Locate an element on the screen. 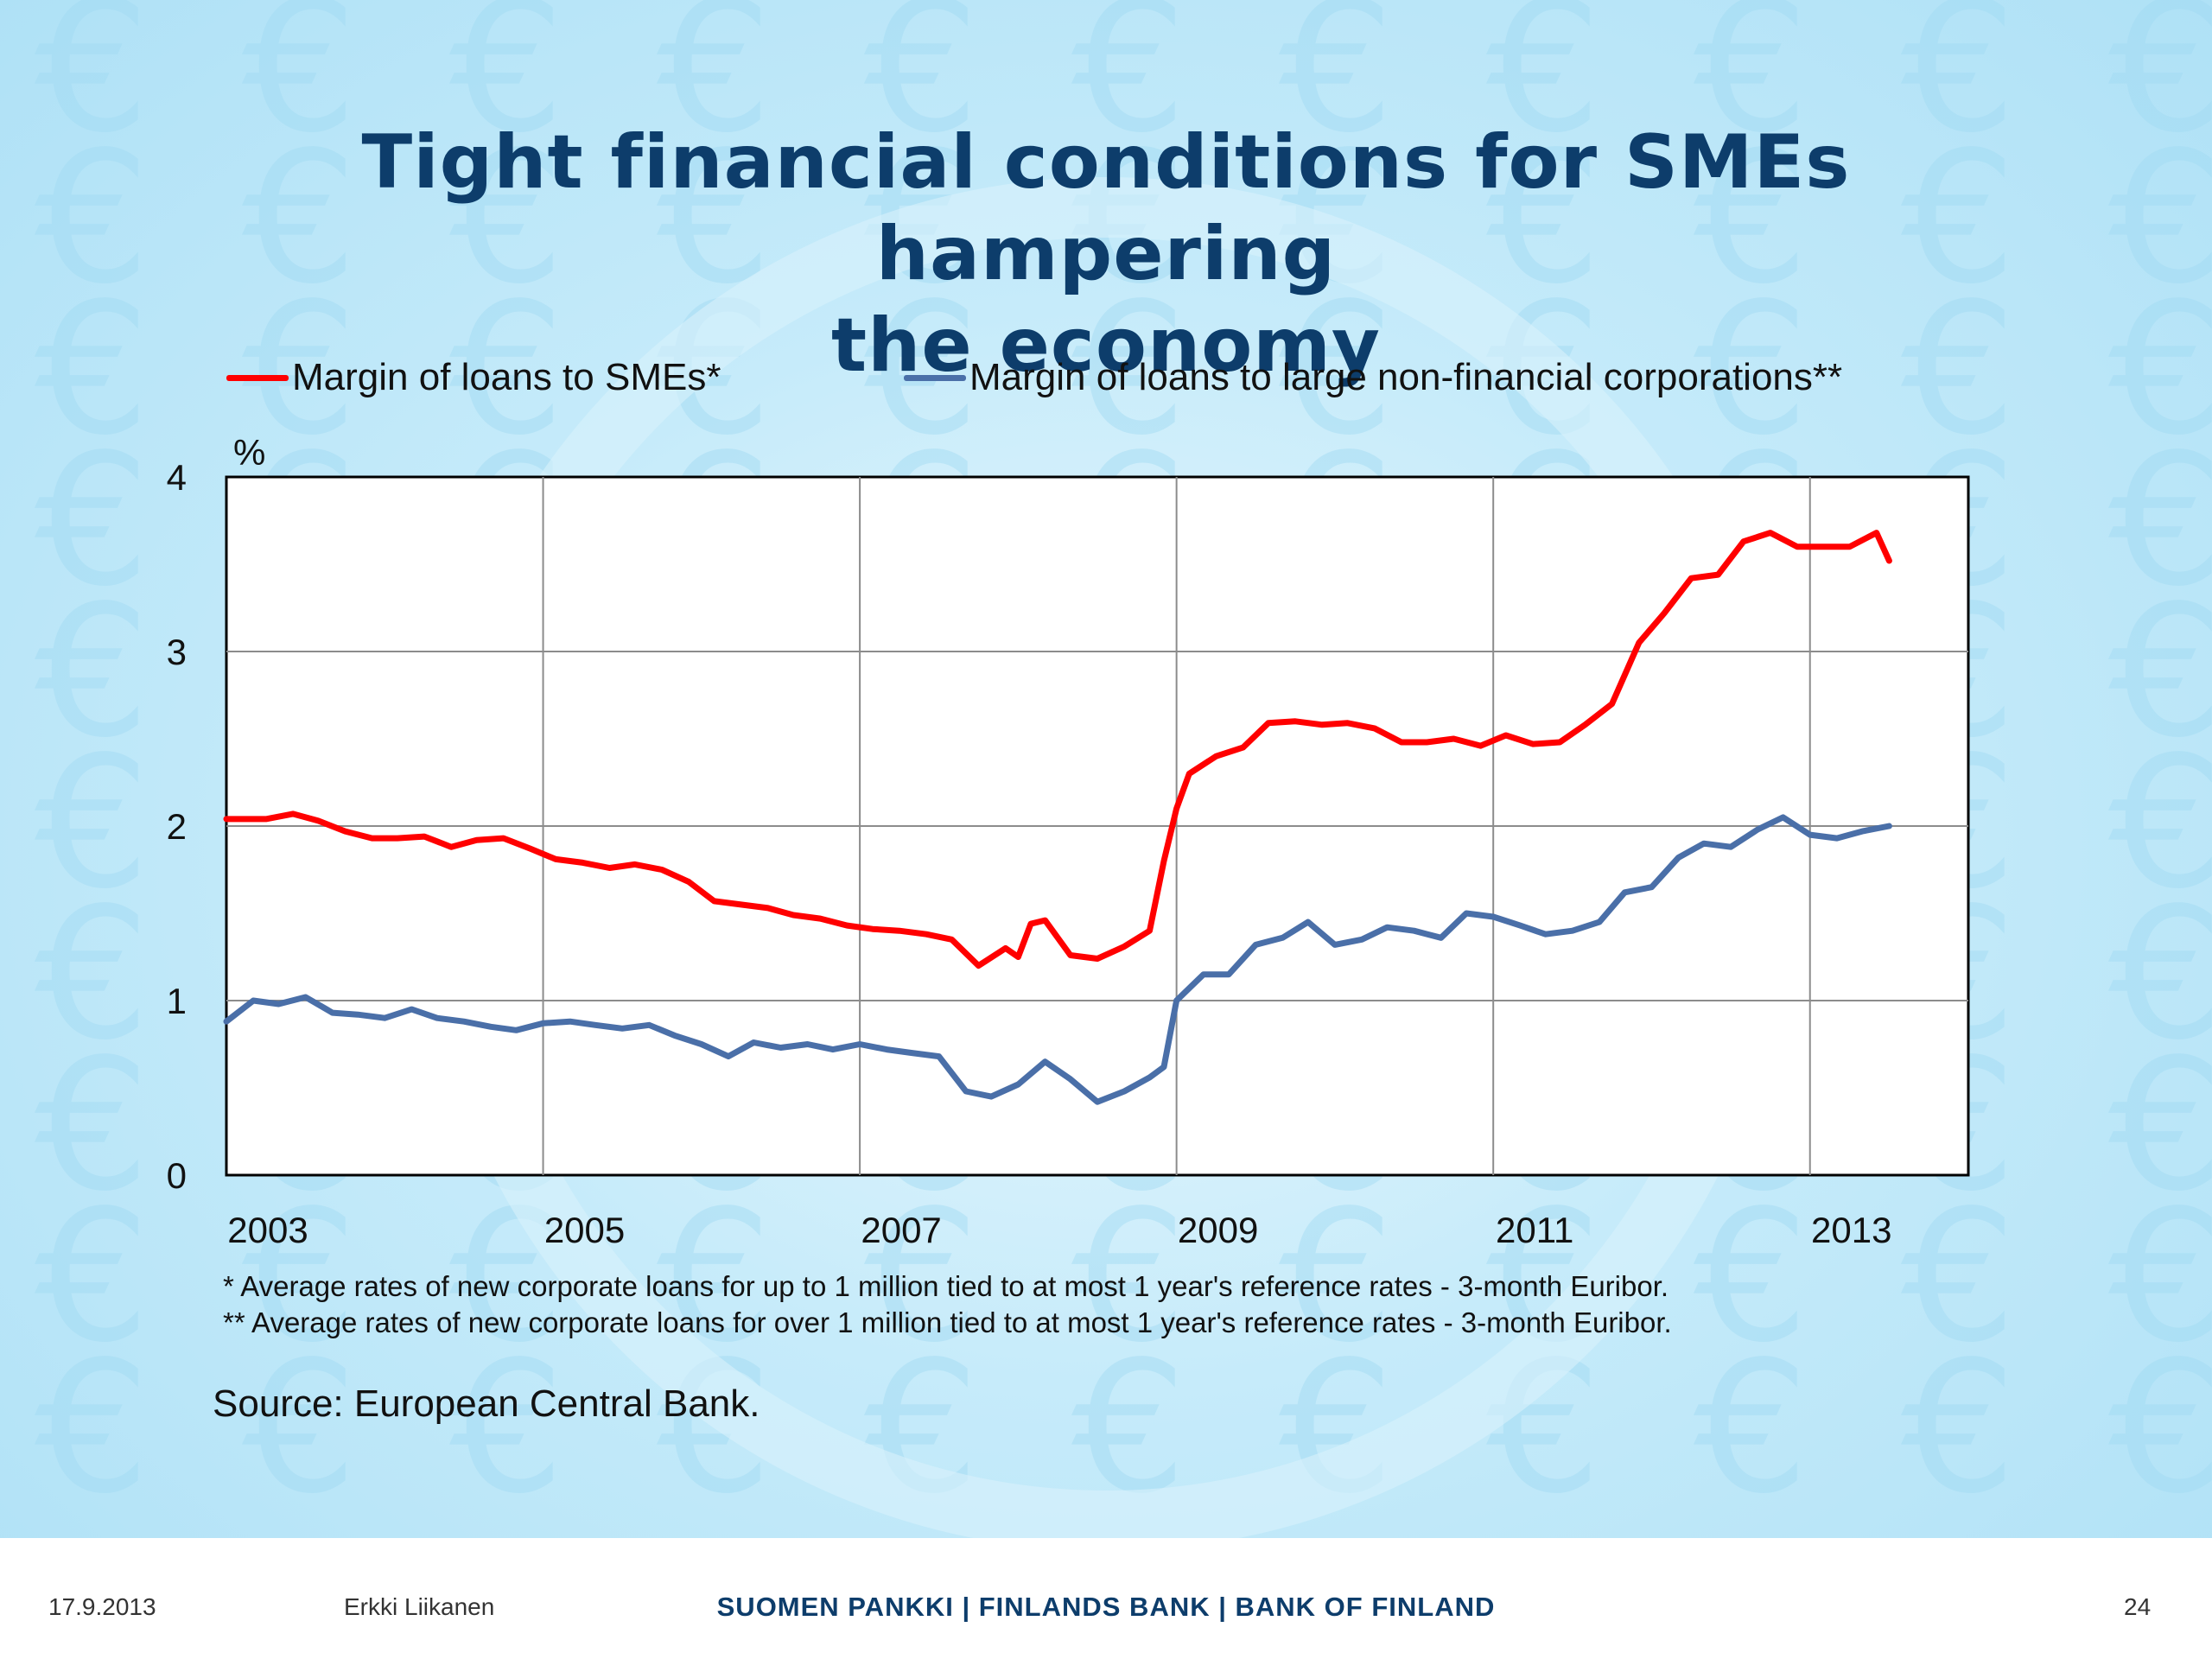 The width and height of the screenshot is (2212, 1659). y-tick-label: 1 is located at coordinates (177, 1001).